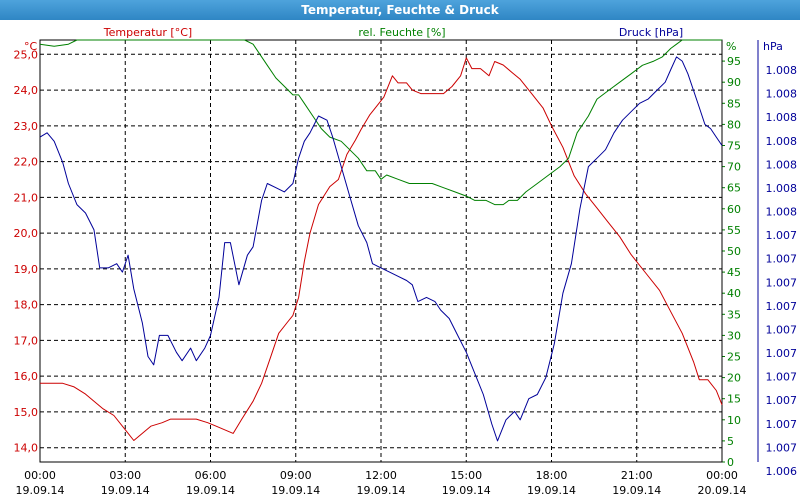 The width and height of the screenshot is (800, 500). I want to click on humidity-tick-label: 10, so click(734, 420).